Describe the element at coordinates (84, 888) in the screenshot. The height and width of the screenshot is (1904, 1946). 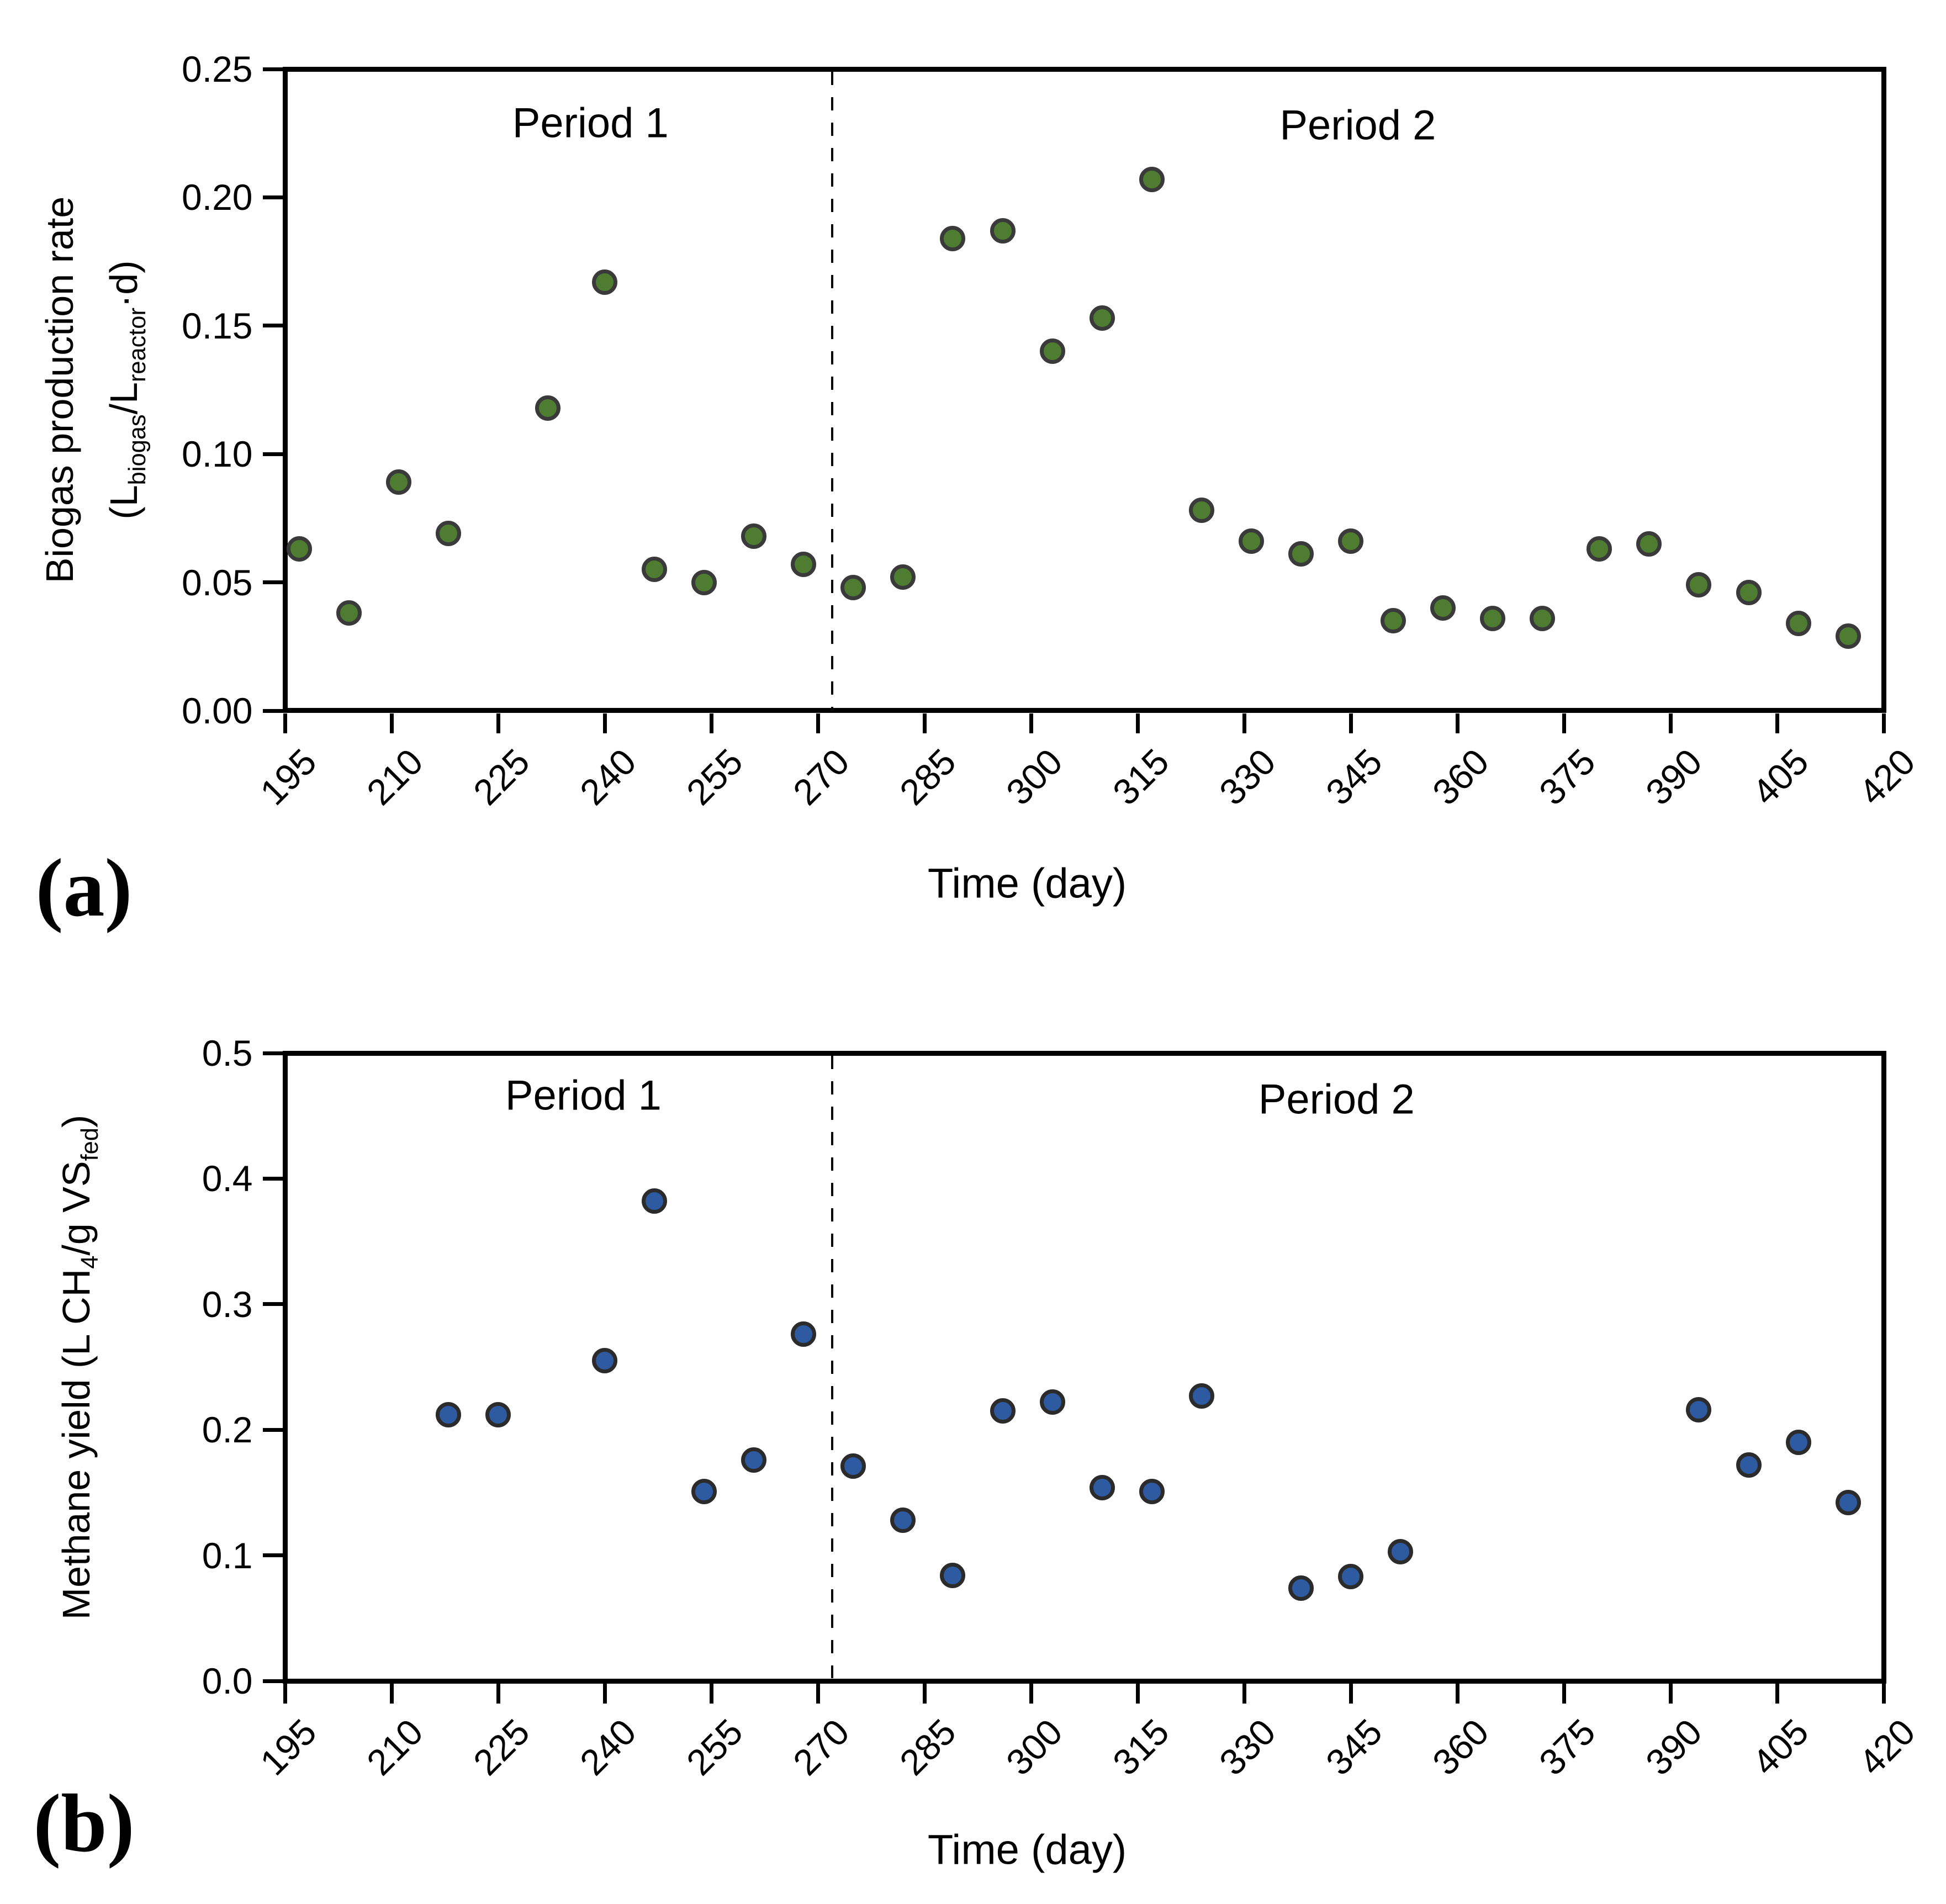
I see `panel-a-label: (a)` at that location.